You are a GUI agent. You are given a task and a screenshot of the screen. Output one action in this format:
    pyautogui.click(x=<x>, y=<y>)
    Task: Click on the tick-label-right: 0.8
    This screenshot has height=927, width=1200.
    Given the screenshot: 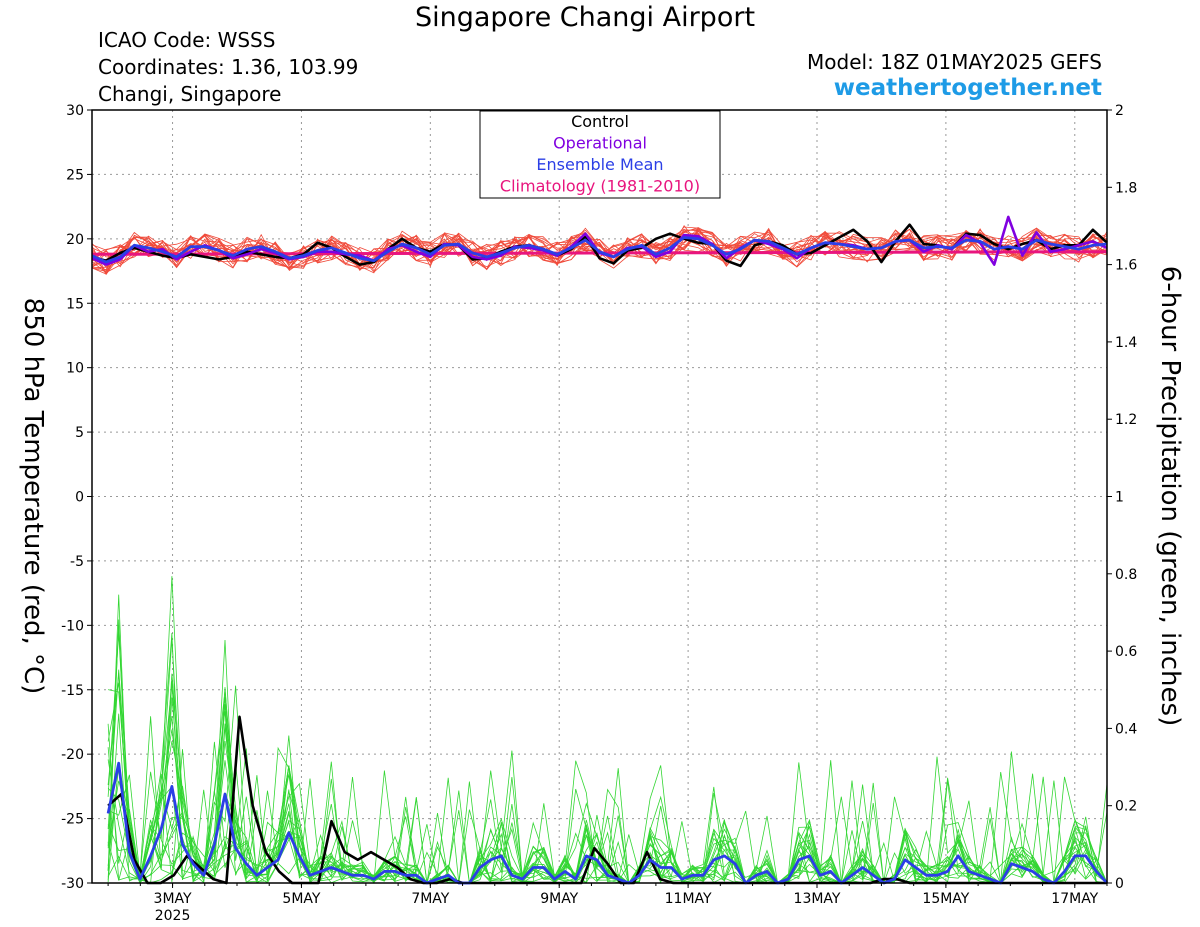 What is the action you would take?
    pyautogui.click(x=1126, y=575)
    